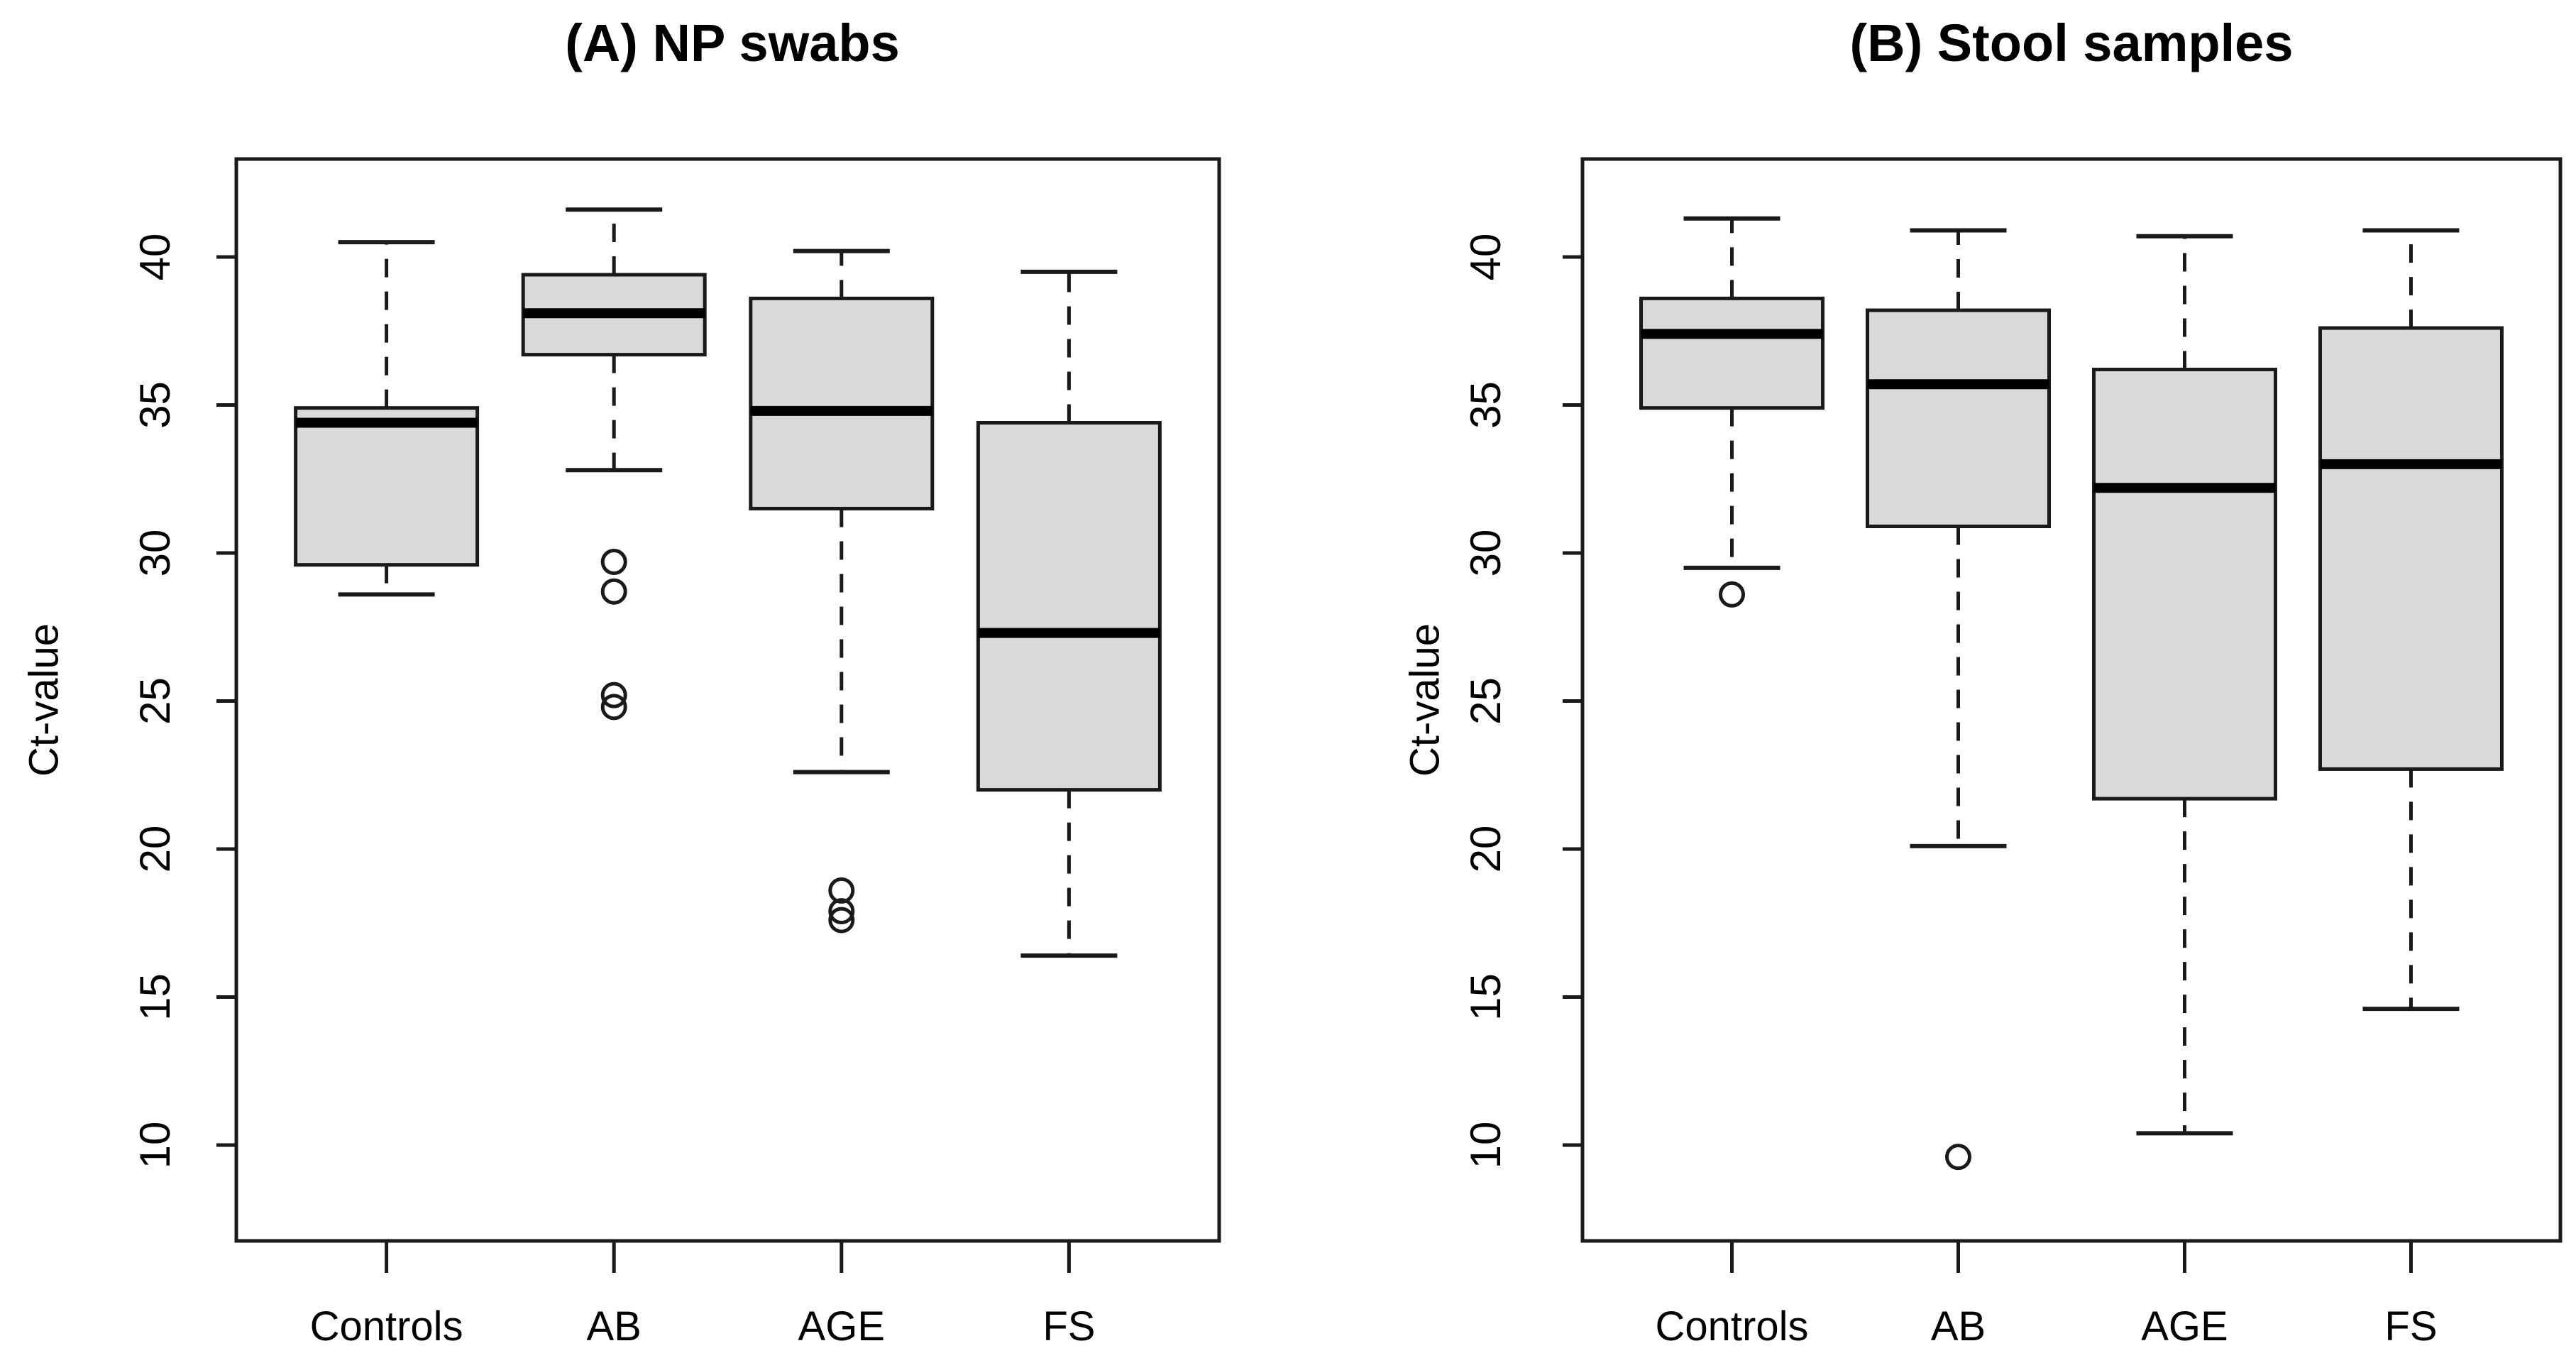  Describe the element at coordinates (2071, 42) in the screenshot. I see `panel-b-title: (B) Stool samples` at that location.